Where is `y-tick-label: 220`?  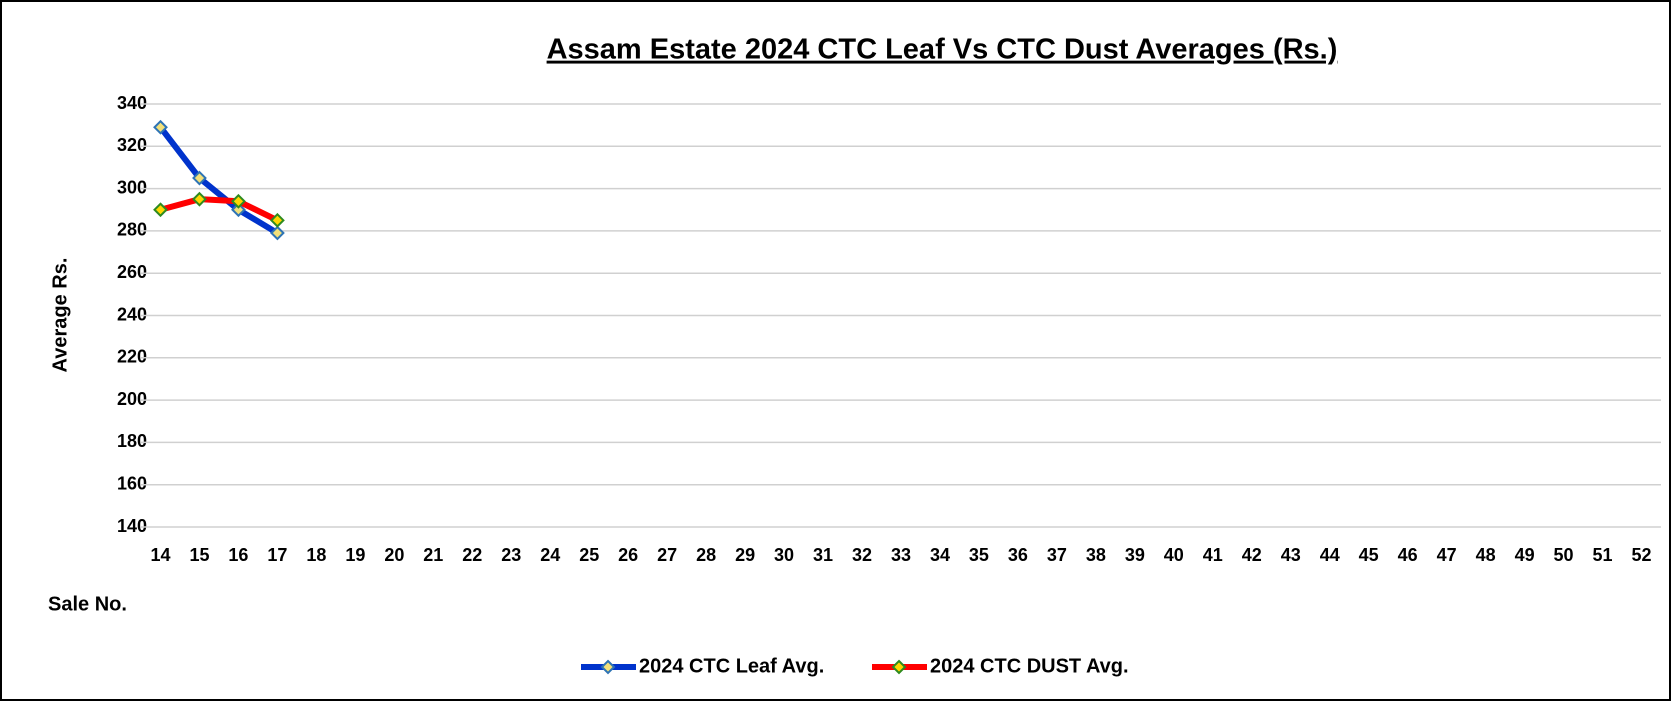
y-tick-label: 220 is located at coordinates (132, 357).